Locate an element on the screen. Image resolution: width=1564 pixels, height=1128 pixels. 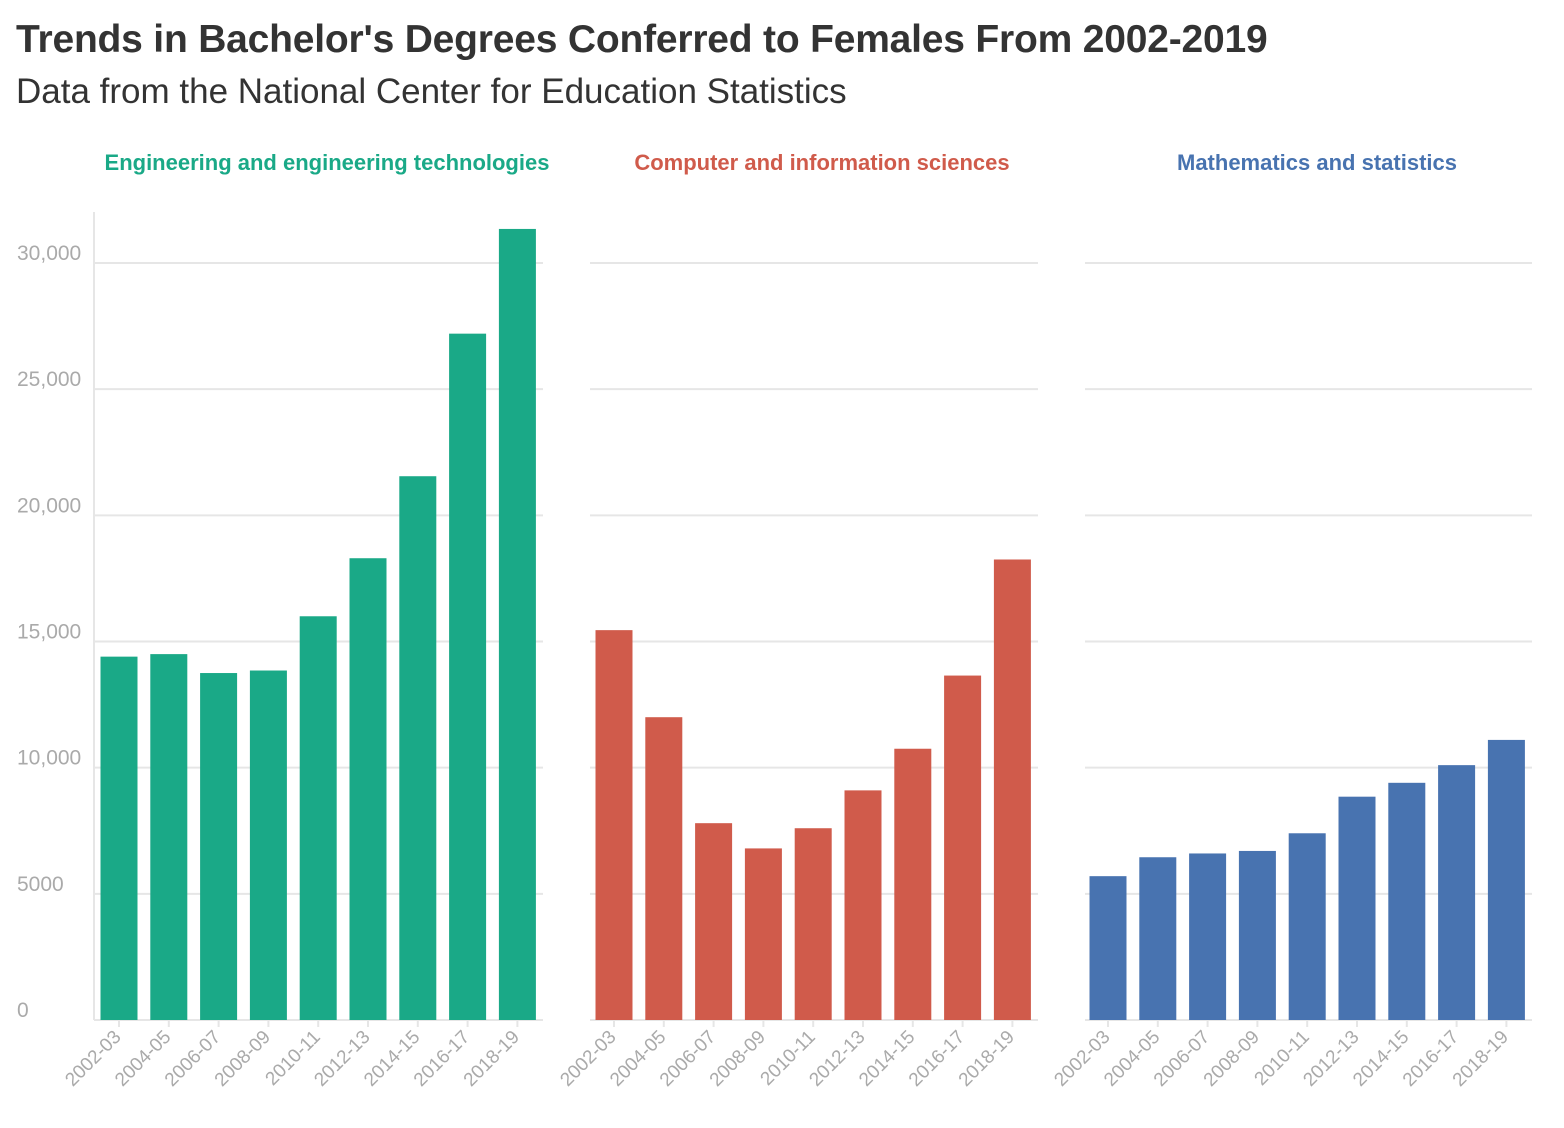
panel-title: Engineering and engineering technologies is located at coordinates (327, 162).